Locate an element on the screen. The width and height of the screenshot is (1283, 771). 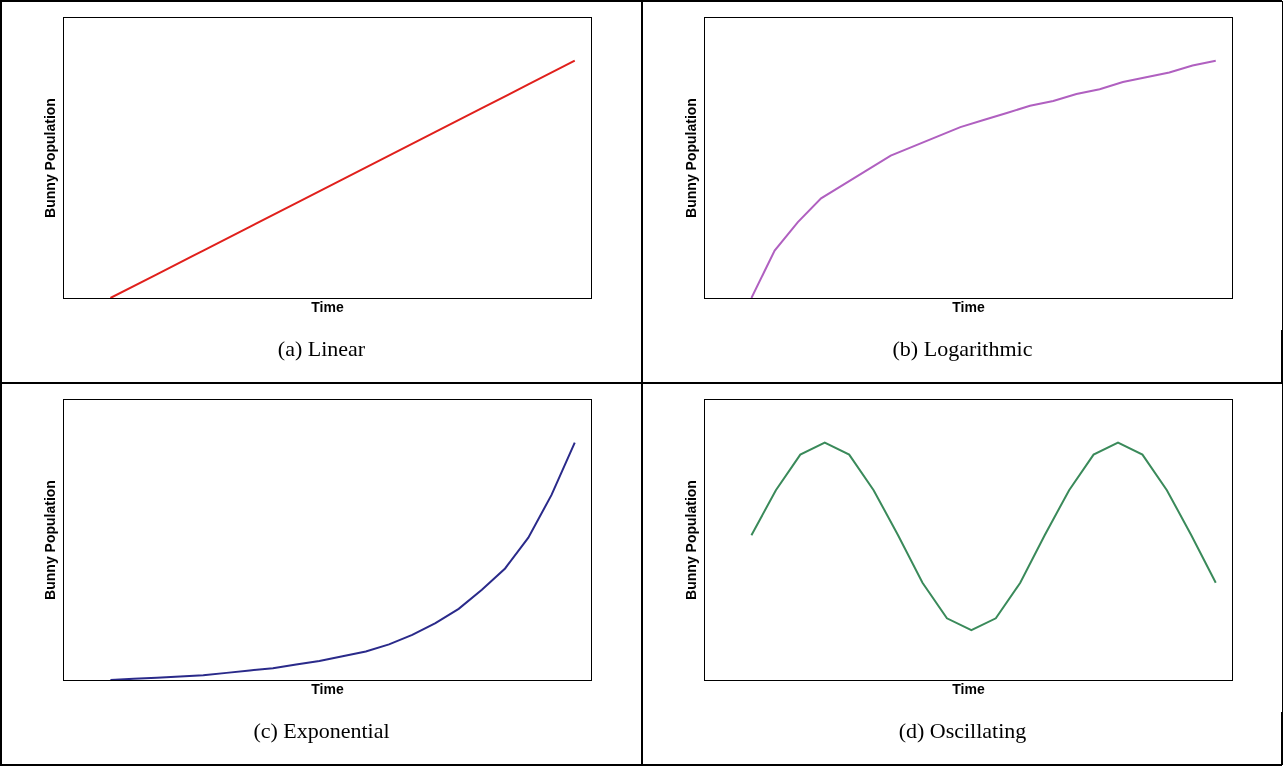
text: (c) Exponential is located at coordinates (321, 731).